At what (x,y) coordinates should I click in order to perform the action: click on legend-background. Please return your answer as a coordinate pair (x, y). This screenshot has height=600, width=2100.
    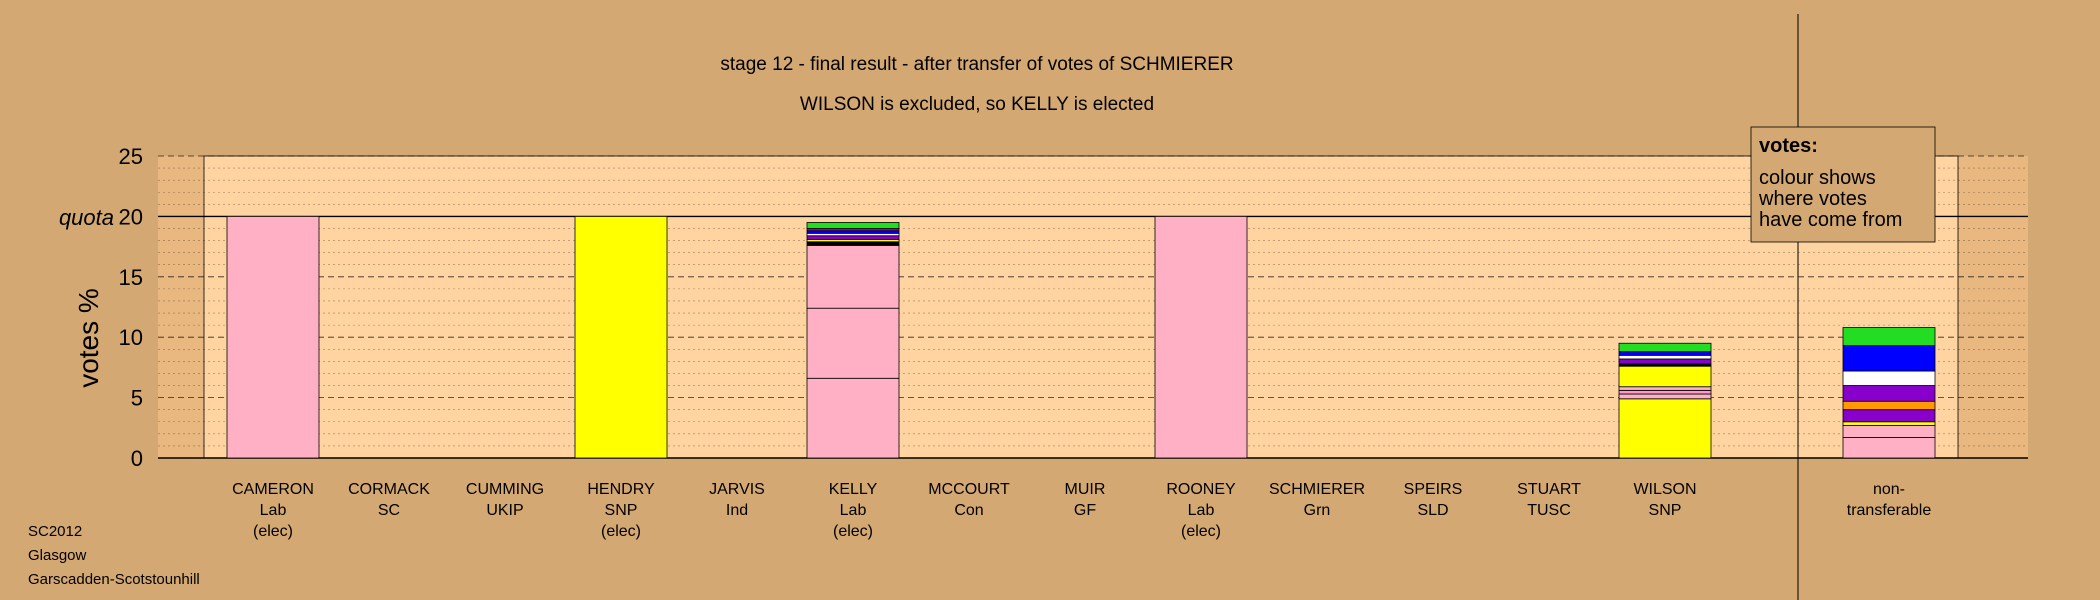
    Looking at the image, I should click on (1843, 184).